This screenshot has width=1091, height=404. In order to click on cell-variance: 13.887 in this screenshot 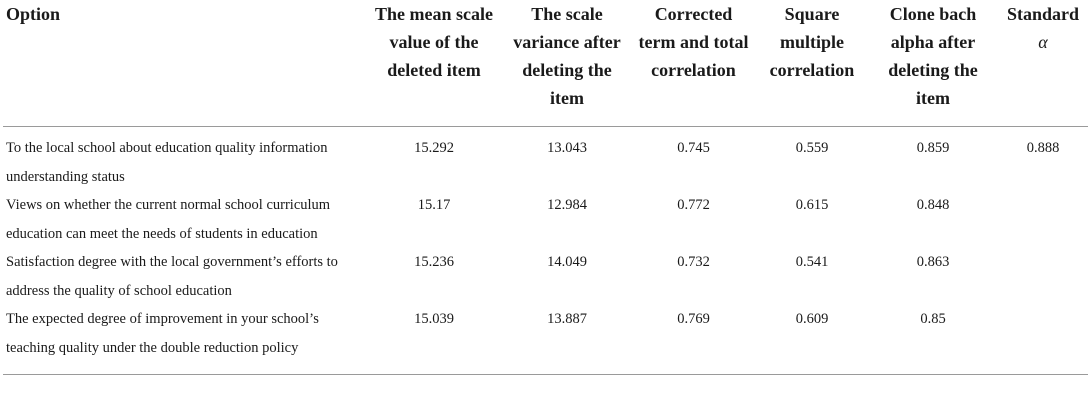, I will do `click(567, 319)`.